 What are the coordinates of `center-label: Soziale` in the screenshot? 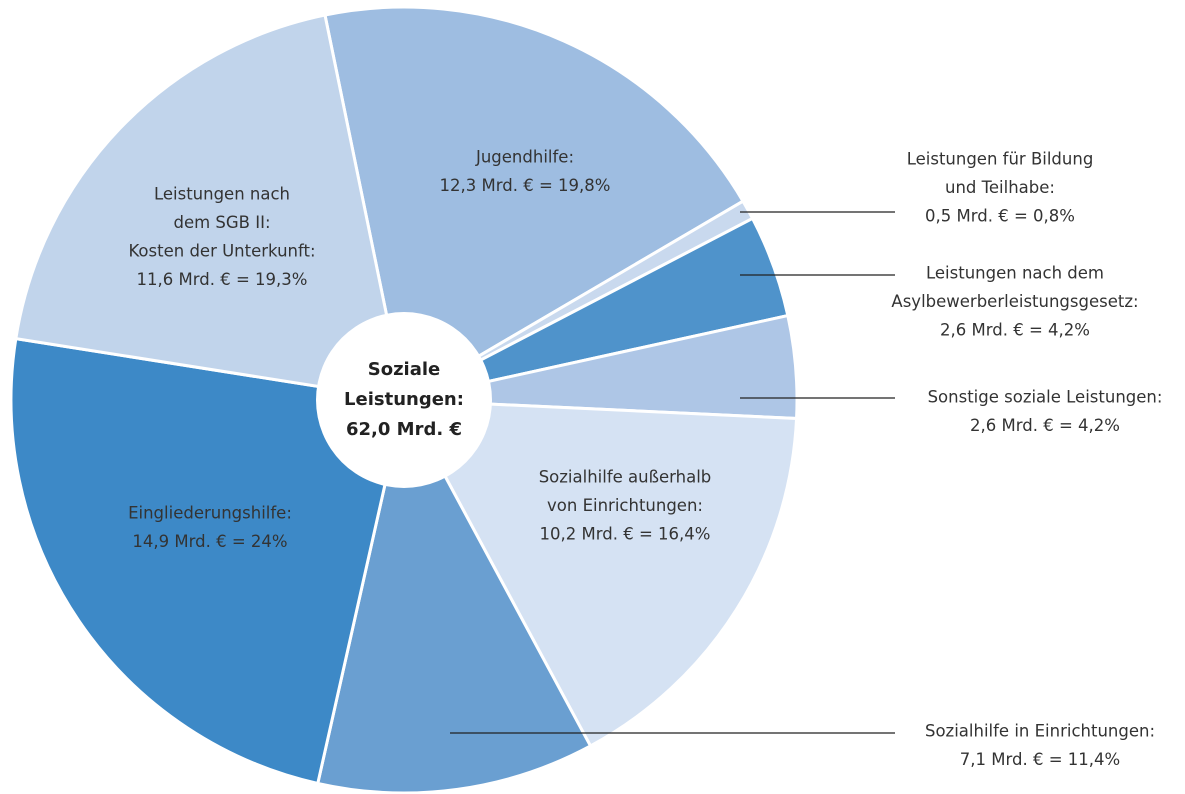 It's located at (404, 369).